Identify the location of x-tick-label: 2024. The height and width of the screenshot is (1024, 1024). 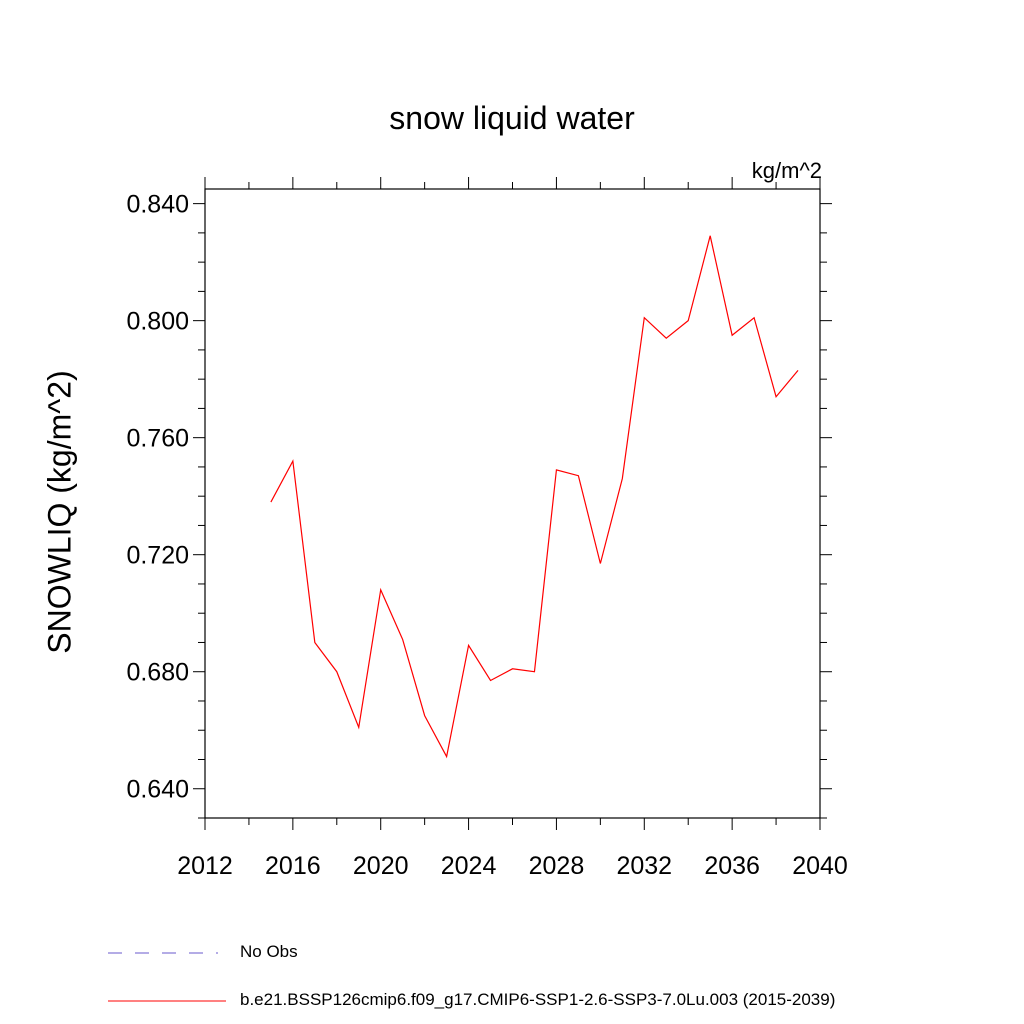
(469, 866).